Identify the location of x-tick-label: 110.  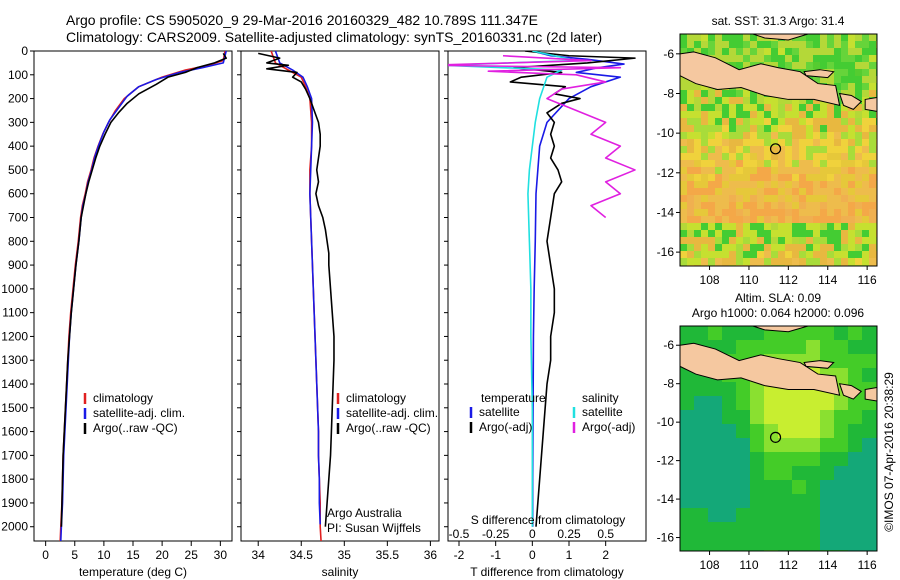
(748, 565).